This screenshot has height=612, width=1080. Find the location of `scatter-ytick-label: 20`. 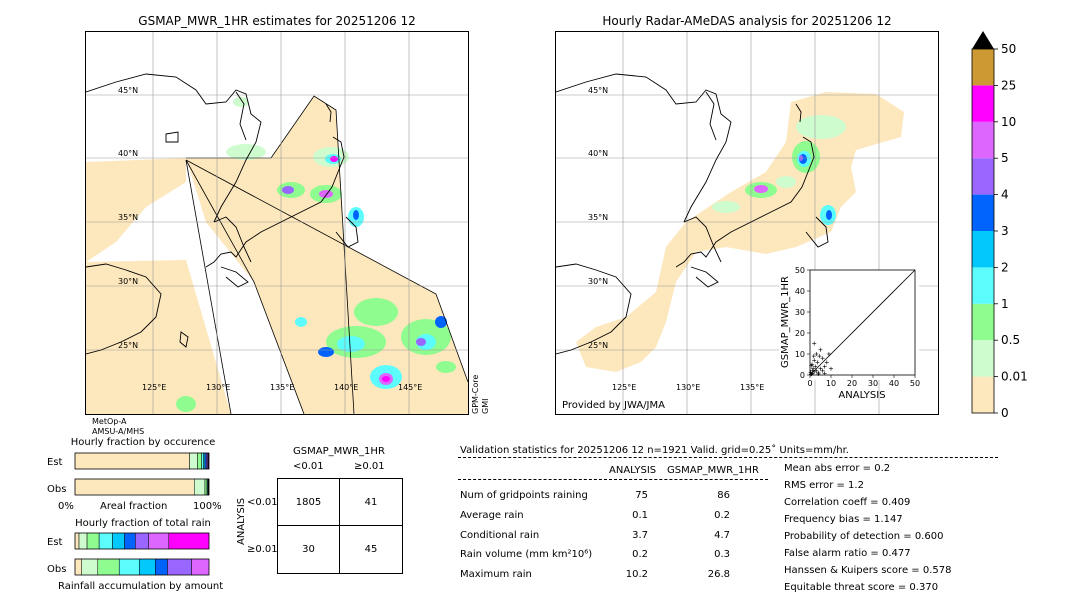

scatter-ytick-label: 20 is located at coordinates (800, 333).